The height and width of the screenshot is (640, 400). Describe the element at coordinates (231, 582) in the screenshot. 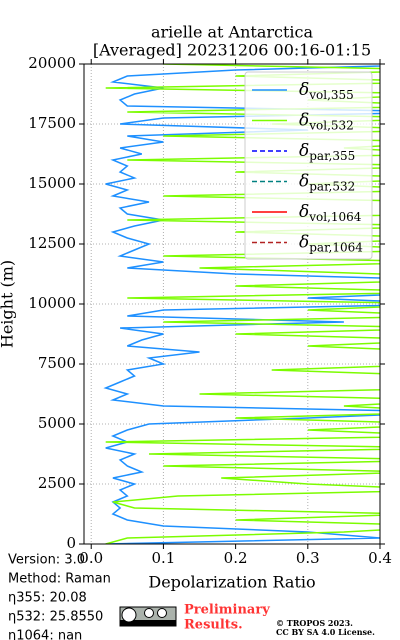

I see `x-axis-label: Depolarization Ratio` at that location.